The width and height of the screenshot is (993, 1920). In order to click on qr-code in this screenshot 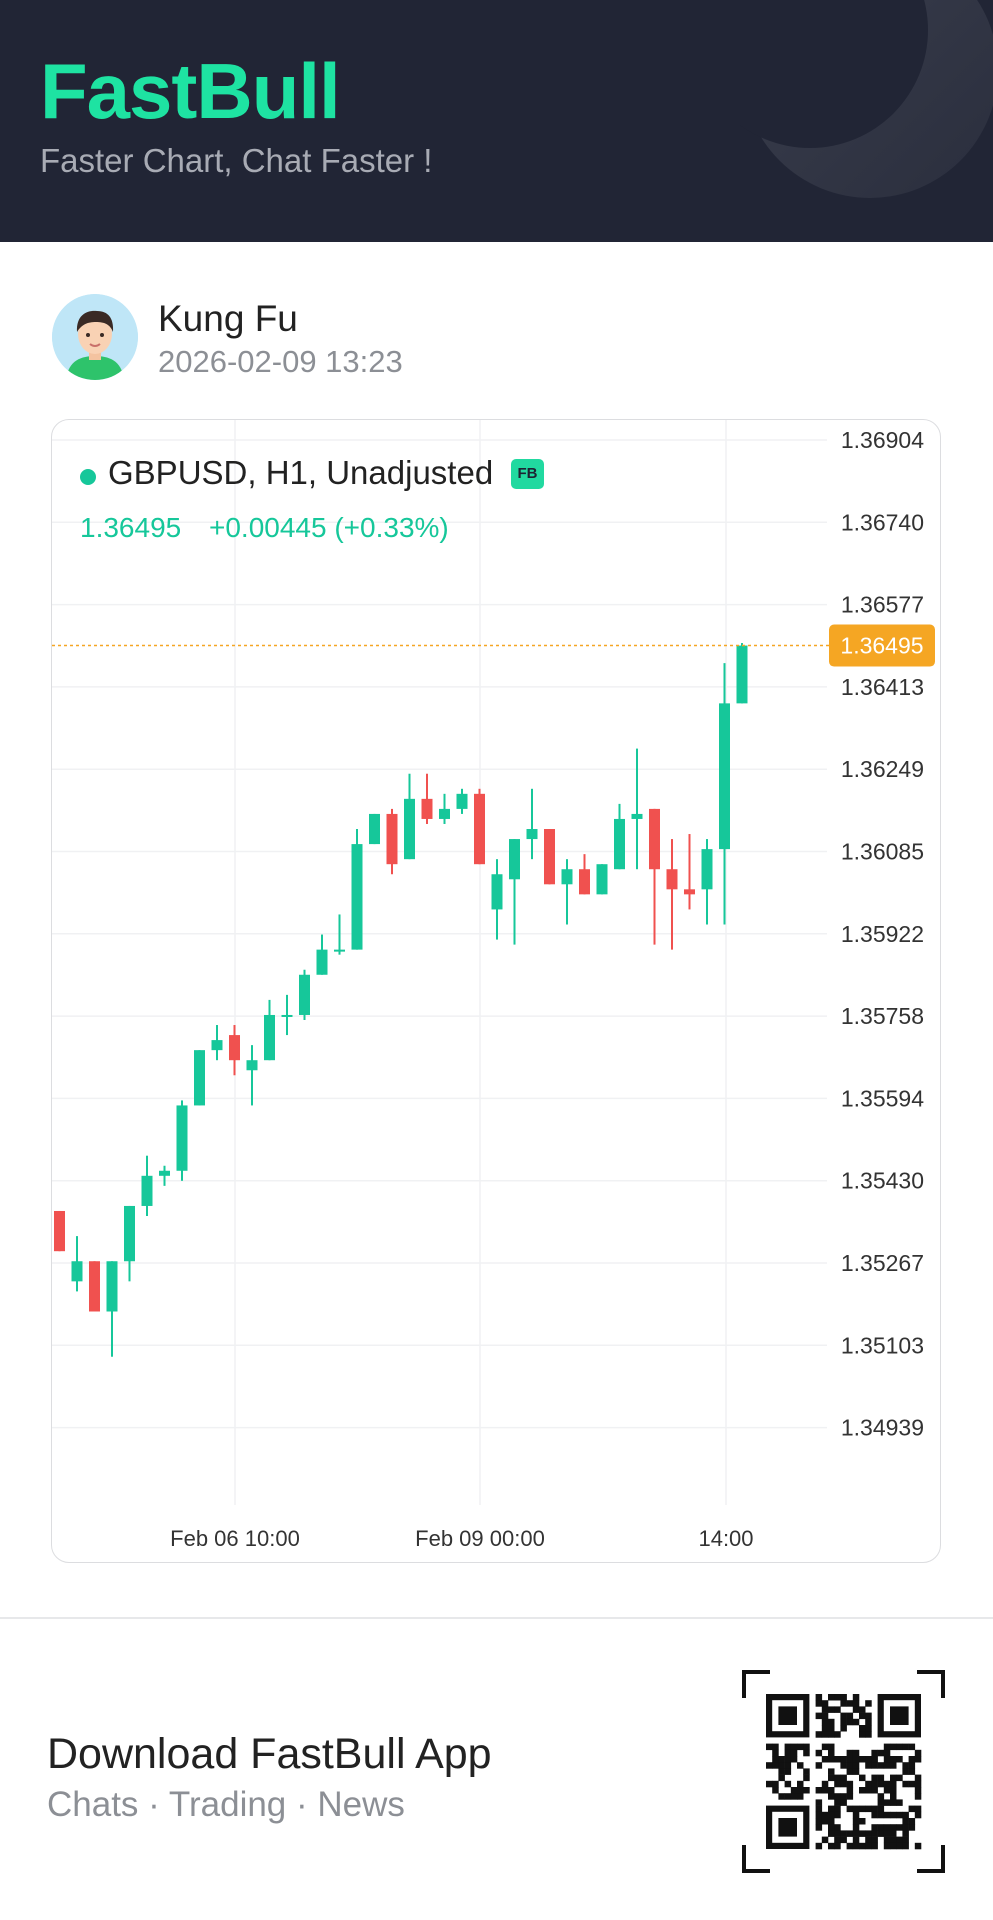, I will do `click(843, 1771)`.